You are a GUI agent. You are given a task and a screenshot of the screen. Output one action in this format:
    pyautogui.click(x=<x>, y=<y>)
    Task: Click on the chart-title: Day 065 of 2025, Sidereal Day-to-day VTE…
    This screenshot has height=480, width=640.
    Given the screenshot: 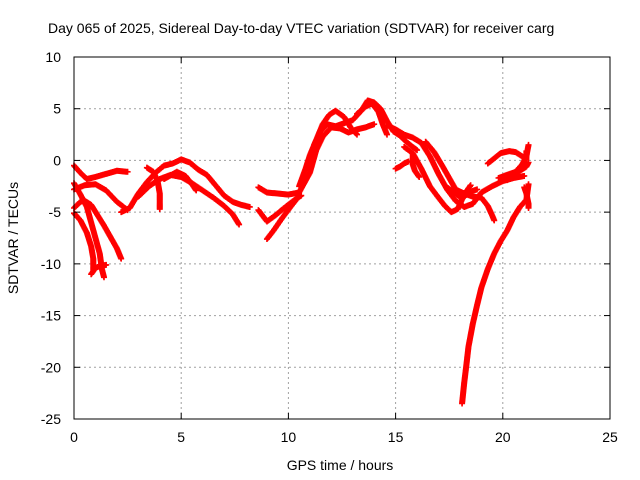 What is the action you would take?
    pyautogui.click(x=301, y=28)
    